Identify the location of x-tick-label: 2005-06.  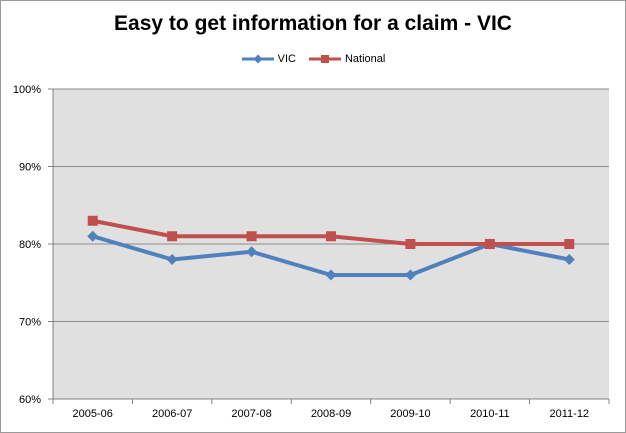
(93, 414).